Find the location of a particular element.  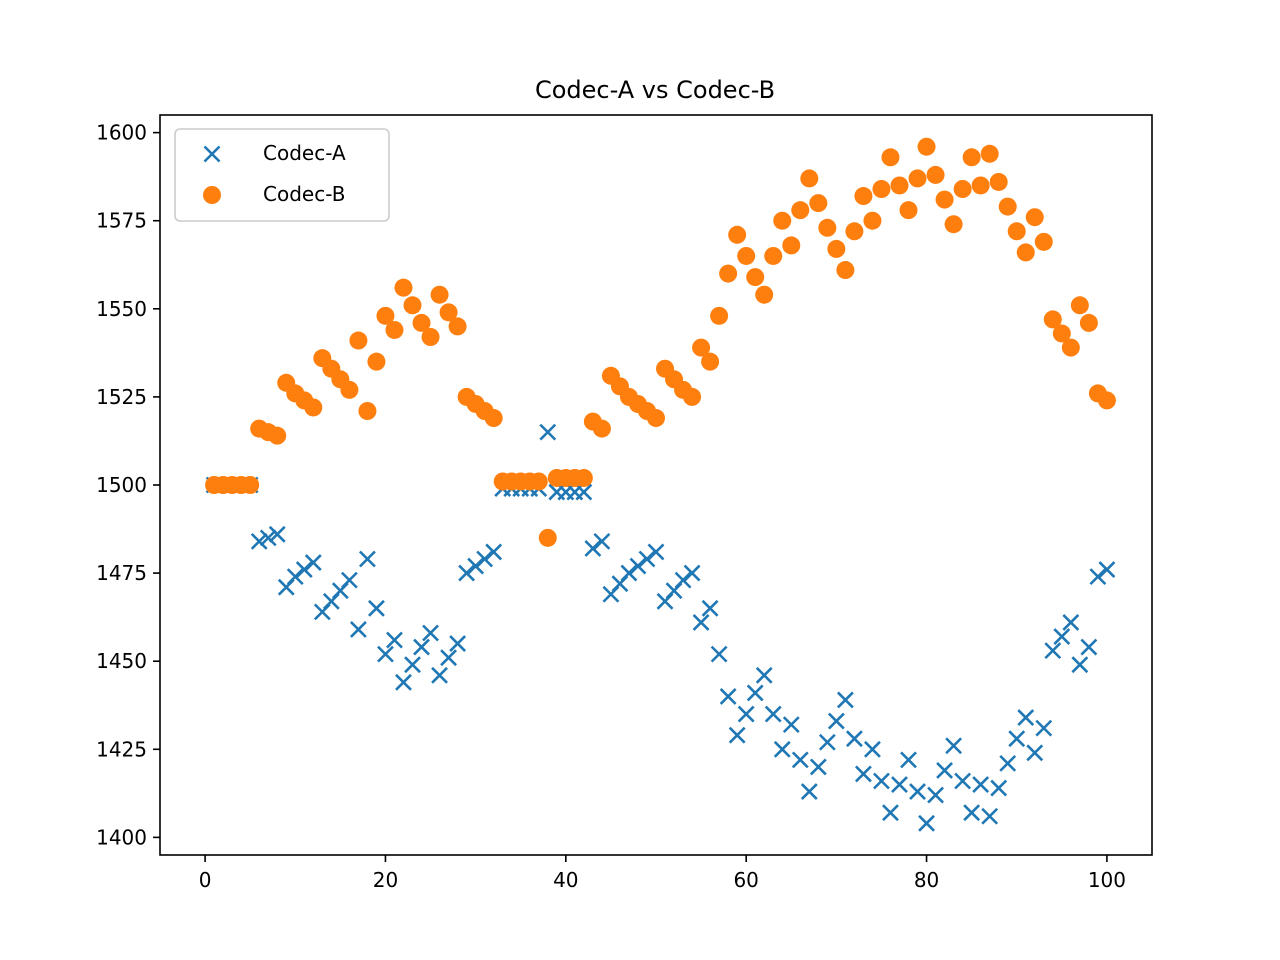

x-tick-label: 100 is located at coordinates (1107, 880).